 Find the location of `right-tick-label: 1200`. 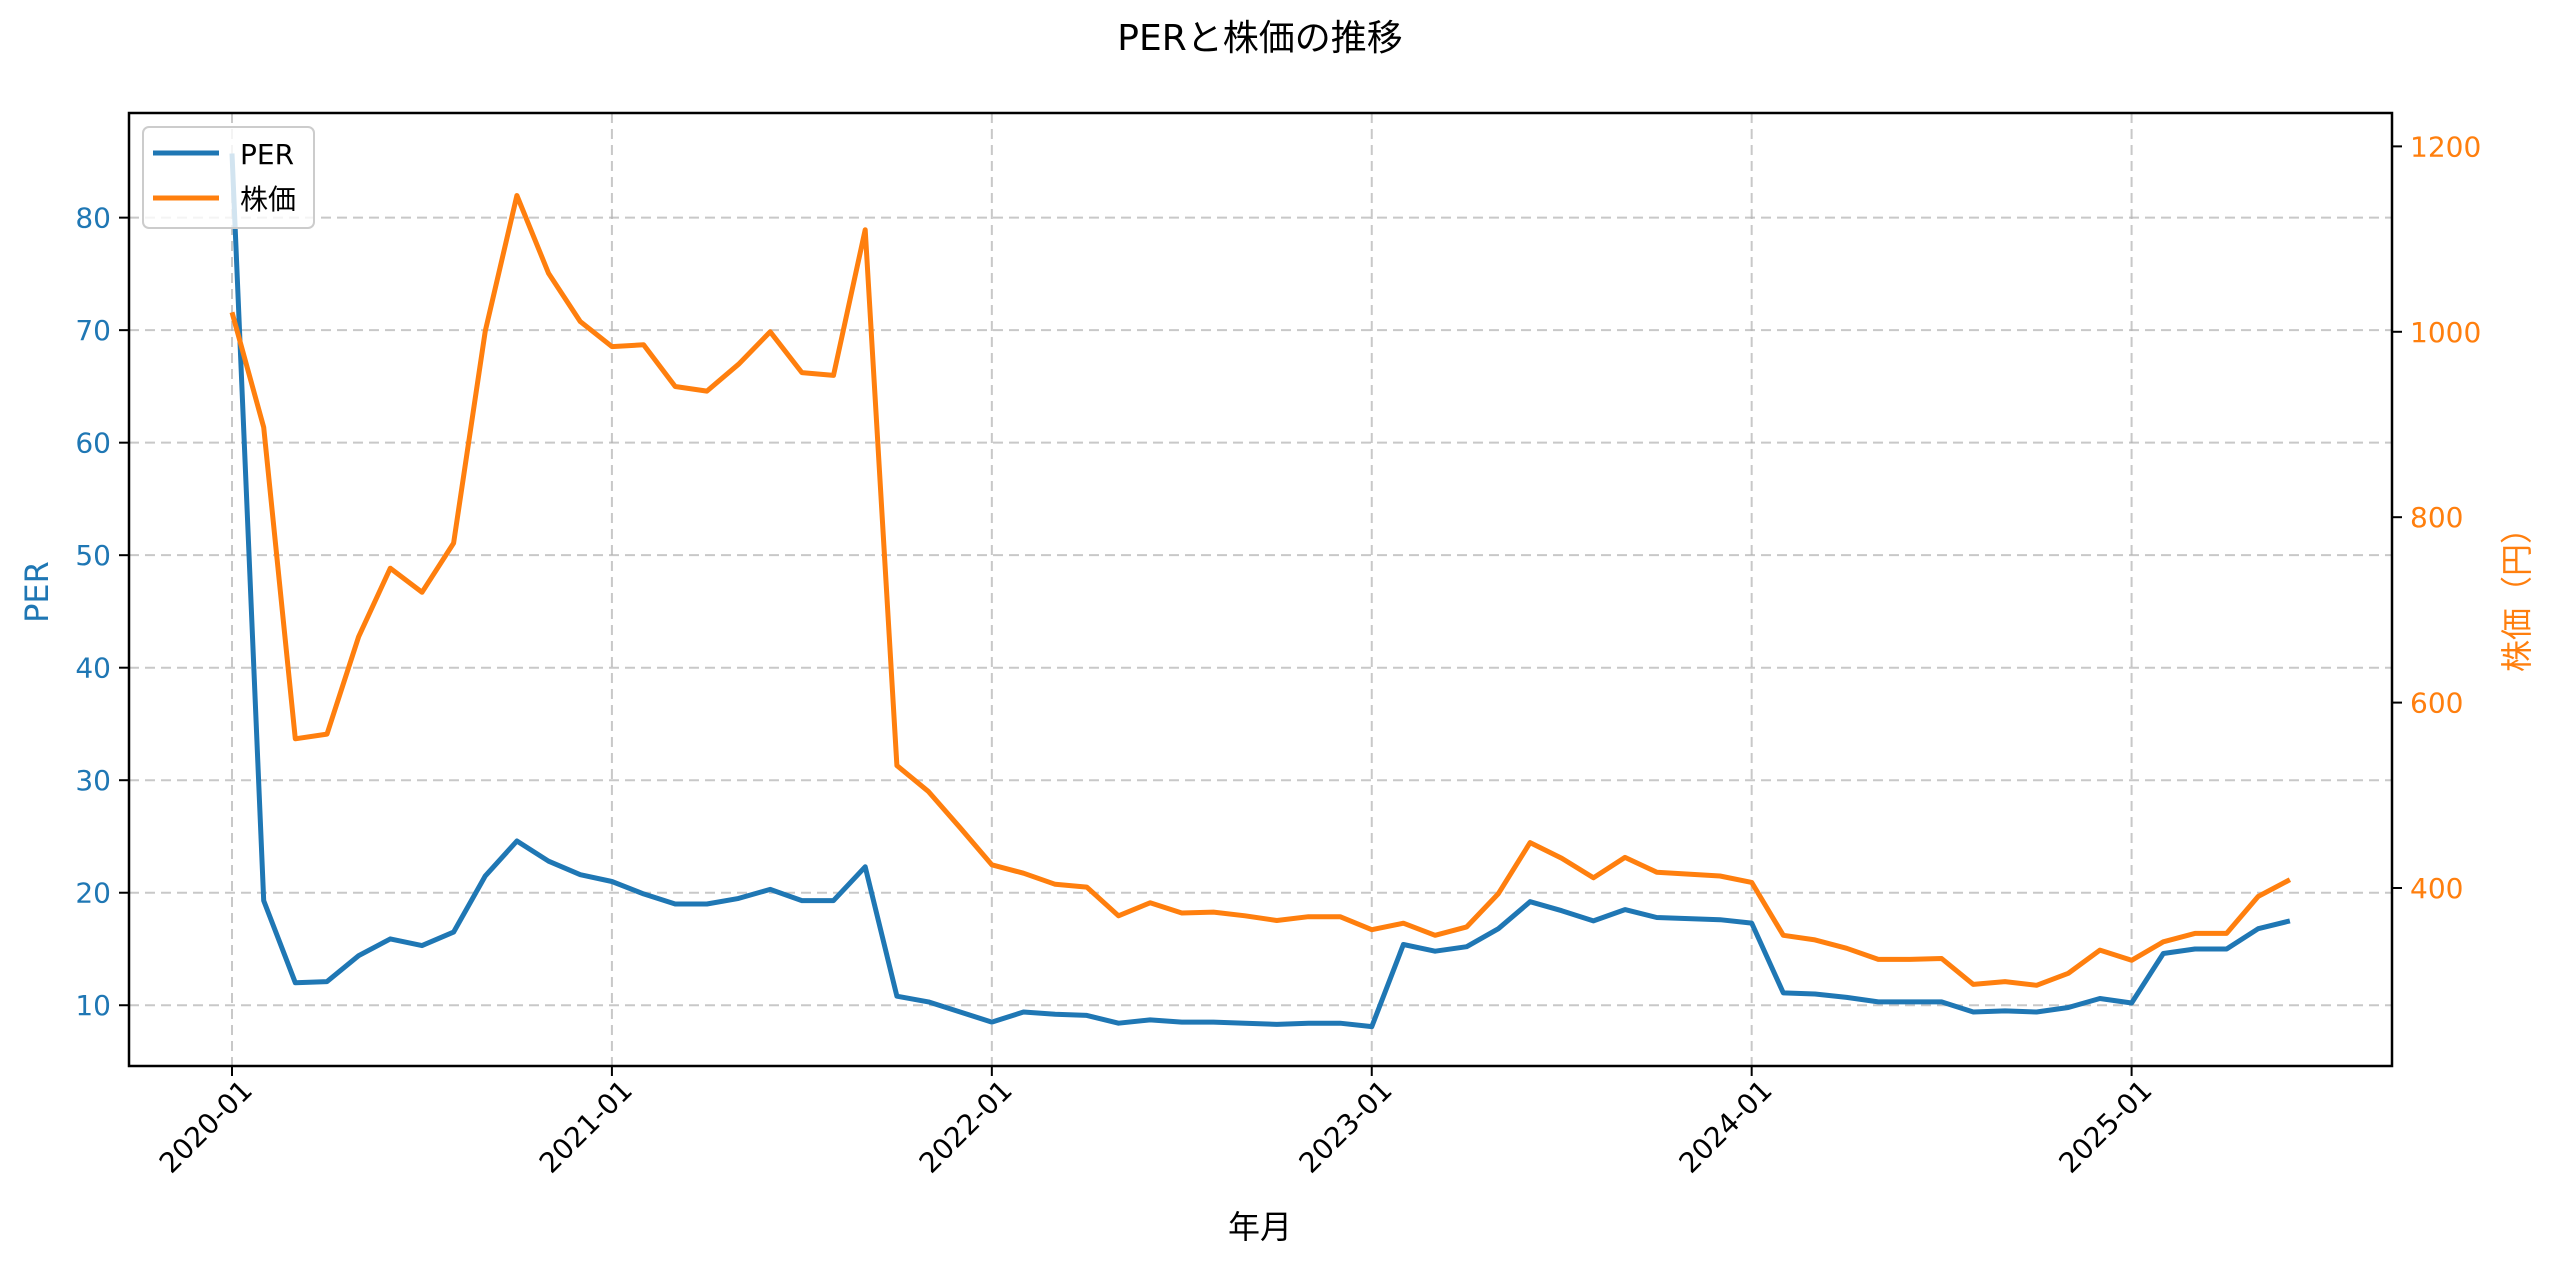

right-tick-label: 1200 is located at coordinates (2445, 146).